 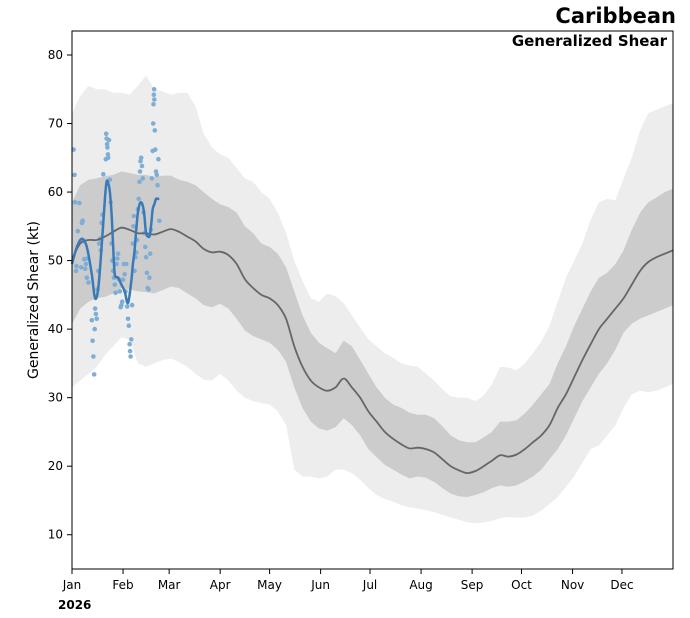 What do you see at coordinates (589, 41) in the screenshot?
I see `chart-subtitle: Generalized Shear` at bounding box center [589, 41].